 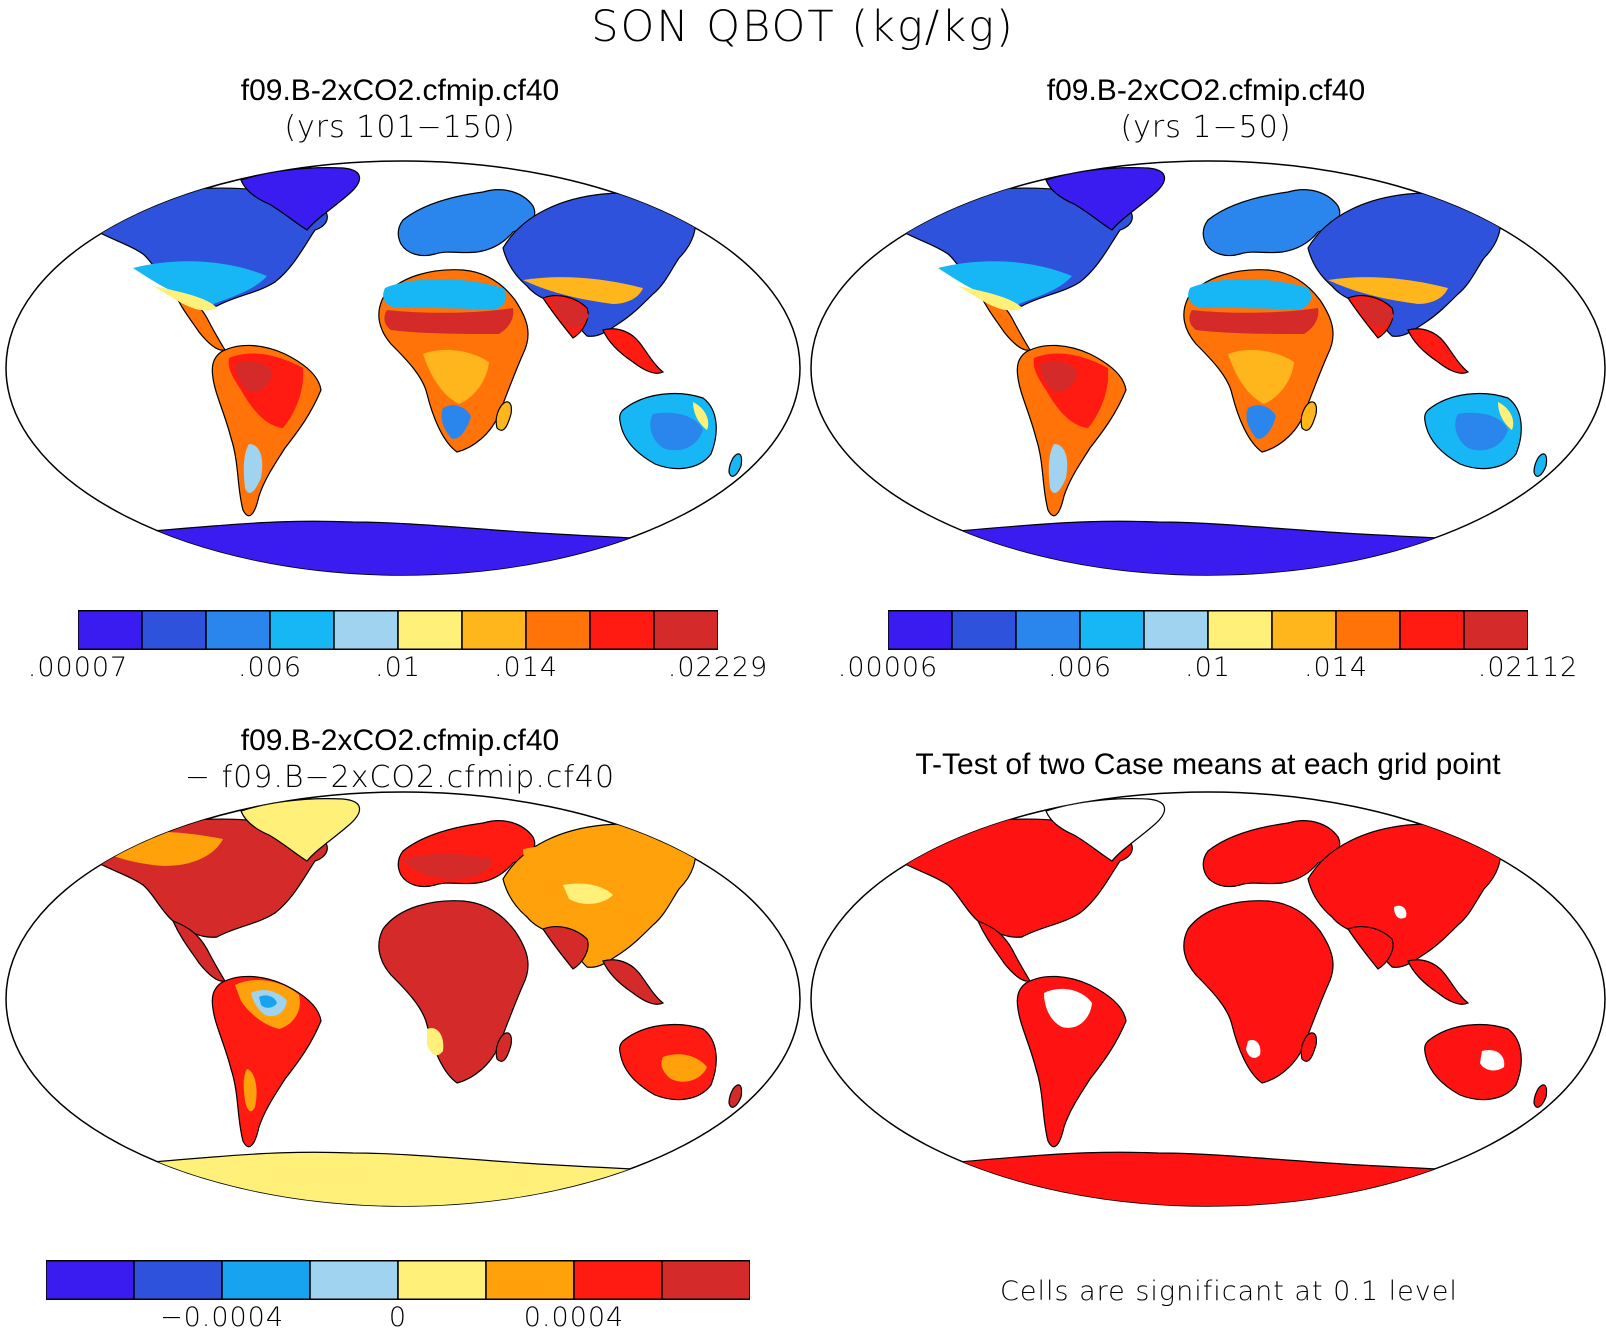 I want to click on colorbar-3-swatches, so click(x=398, y=1280).